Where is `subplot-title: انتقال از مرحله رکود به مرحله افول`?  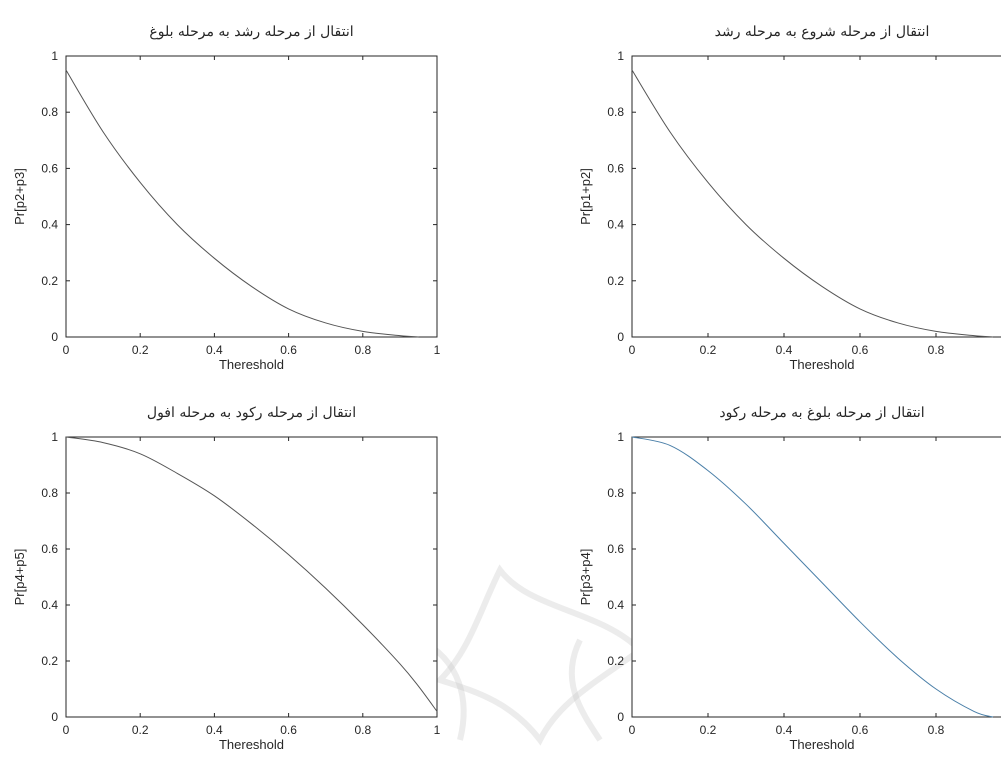 subplot-title: انتقال از مرحله رکود به مرحله افول is located at coordinates (251, 413).